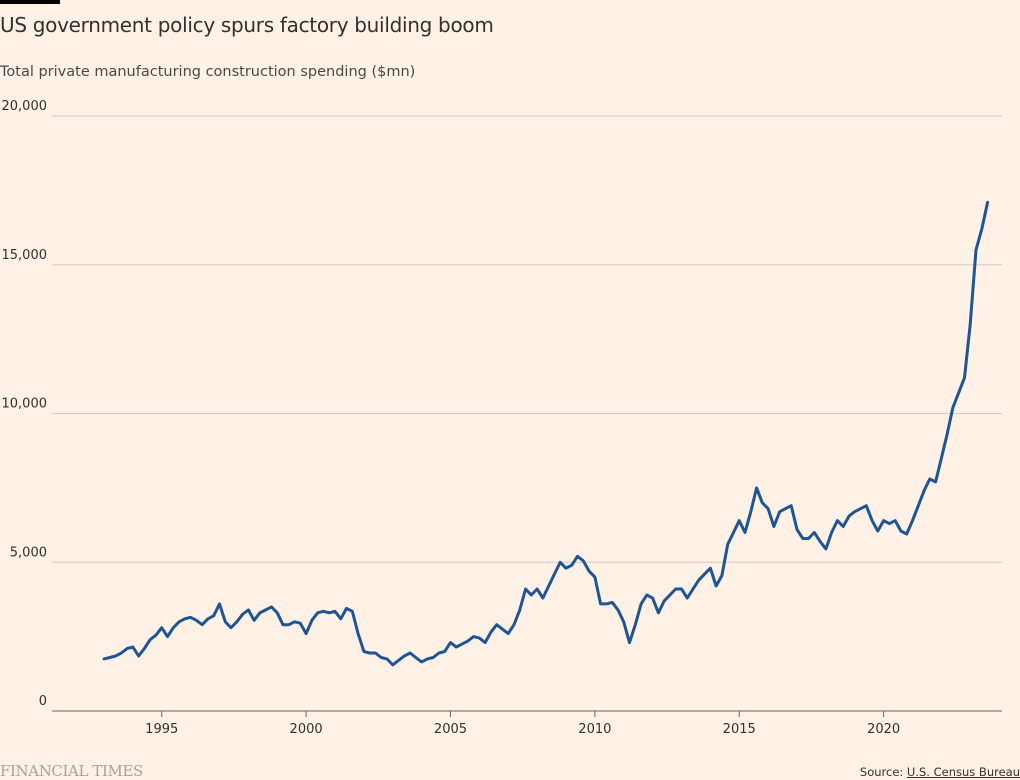  I want to click on y-tick-label: 10,000, so click(25, 404).